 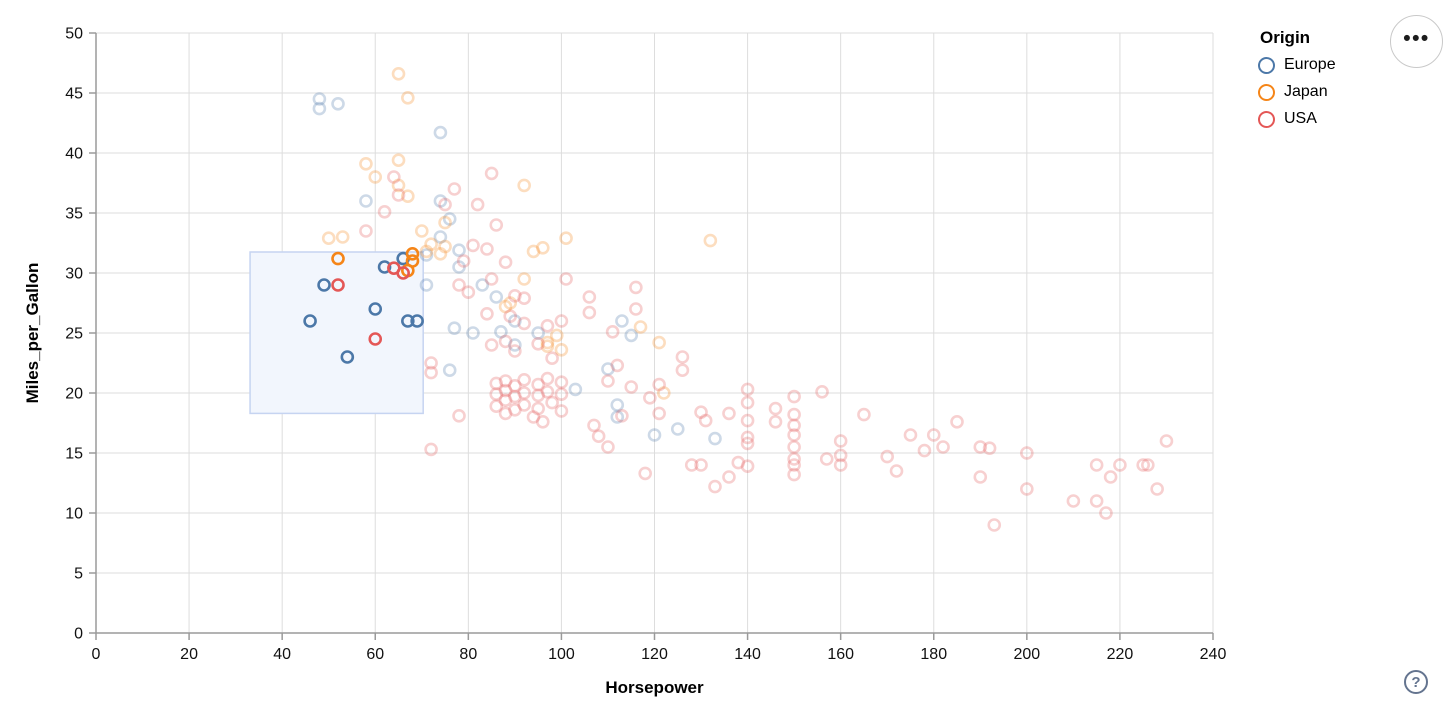 What do you see at coordinates (1266, 119) in the screenshot?
I see `usa-circle-icon` at bounding box center [1266, 119].